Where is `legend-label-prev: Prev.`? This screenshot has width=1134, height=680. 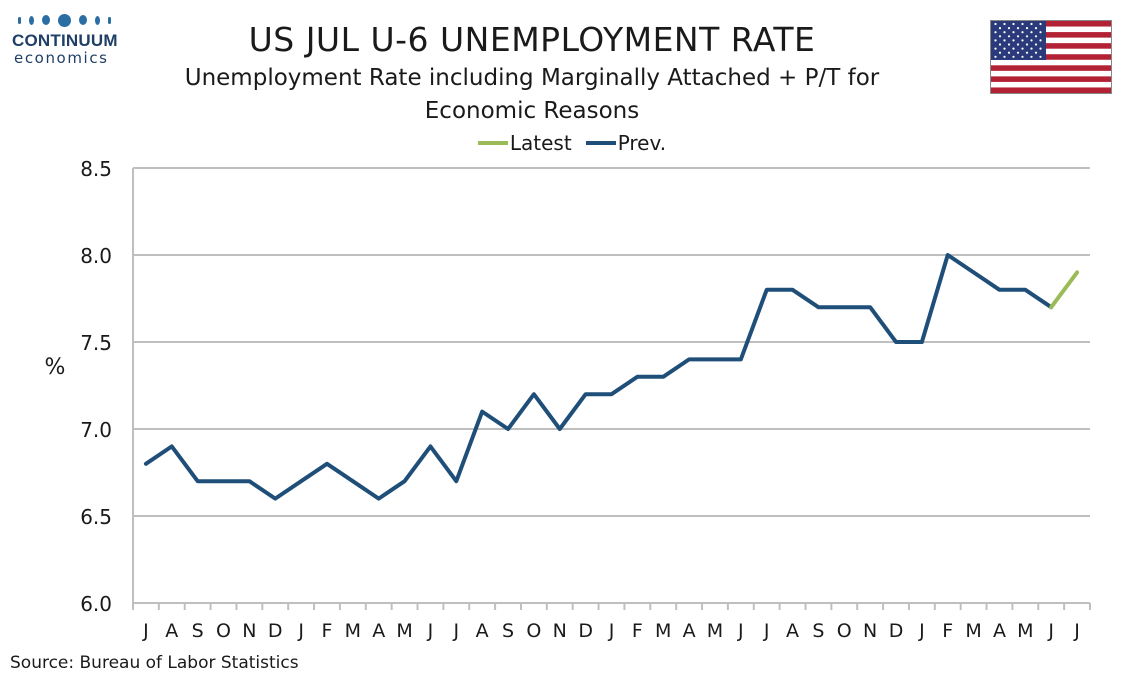 legend-label-prev: Prev. is located at coordinates (642, 143).